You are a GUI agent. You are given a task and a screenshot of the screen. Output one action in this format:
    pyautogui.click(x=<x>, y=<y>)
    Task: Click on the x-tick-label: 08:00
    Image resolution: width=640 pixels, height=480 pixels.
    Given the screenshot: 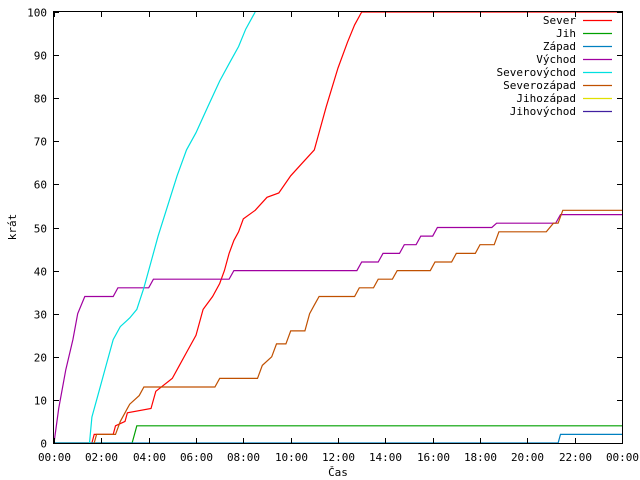 What is the action you would take?
    pyautogui.click(x=243, y=457)
    